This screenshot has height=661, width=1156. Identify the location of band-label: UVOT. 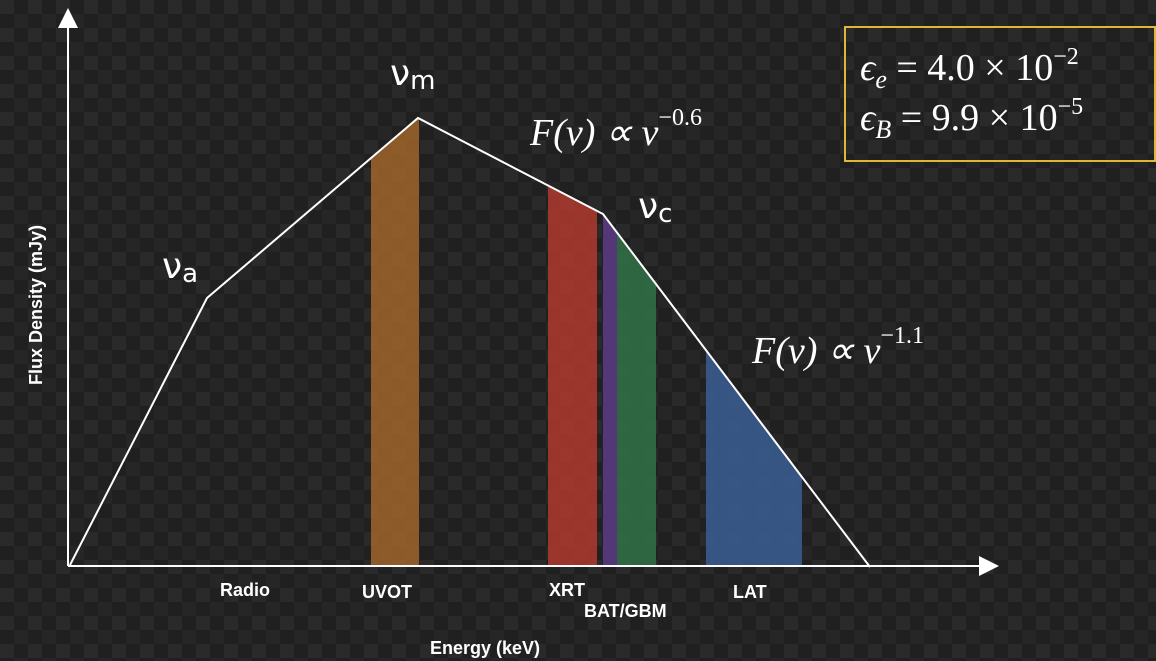
(387, 592).